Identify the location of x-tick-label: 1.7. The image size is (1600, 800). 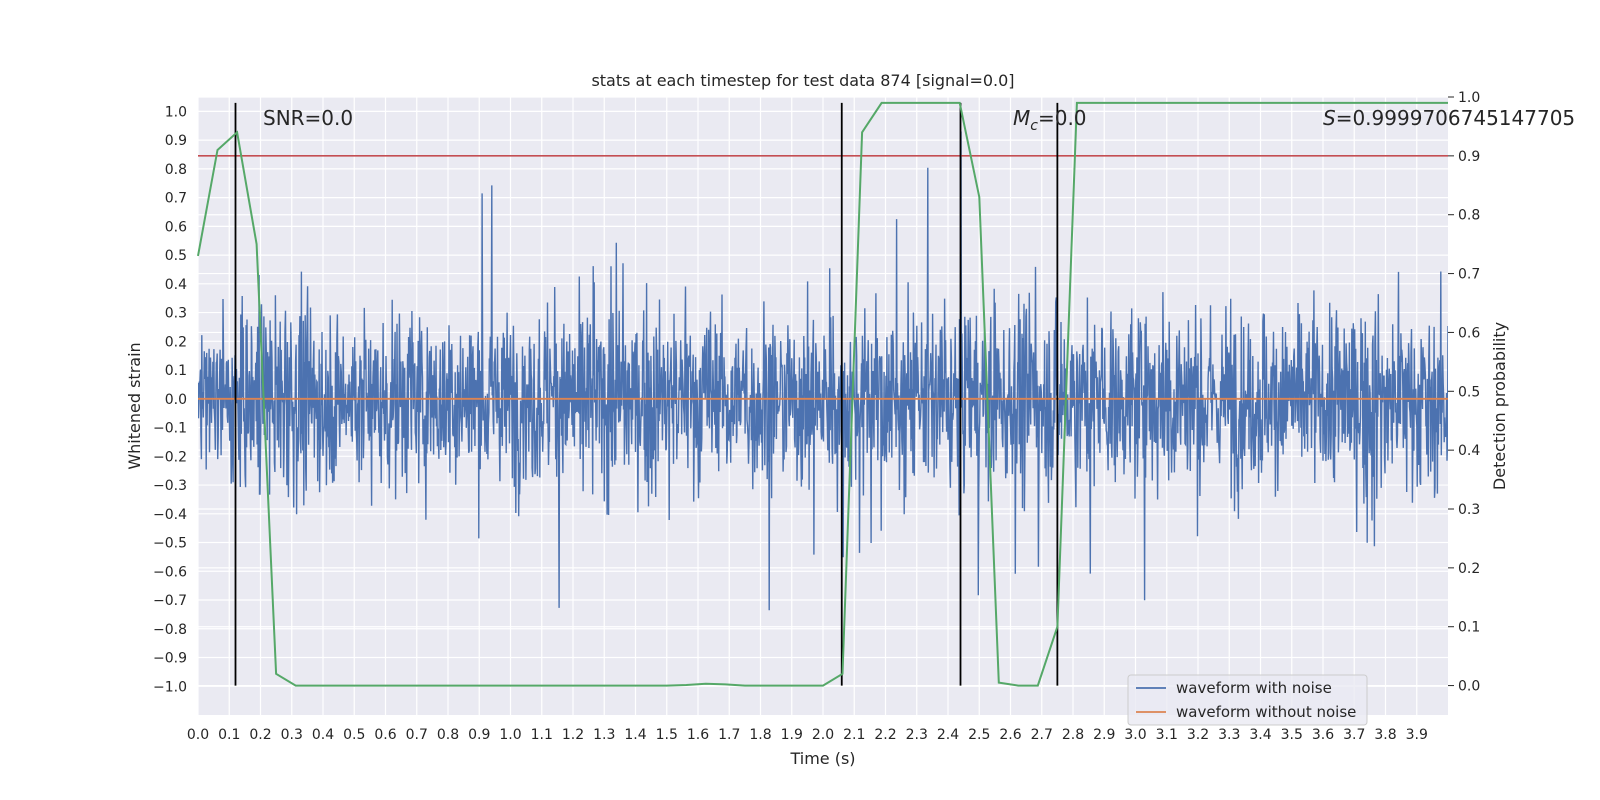
(729, 735).